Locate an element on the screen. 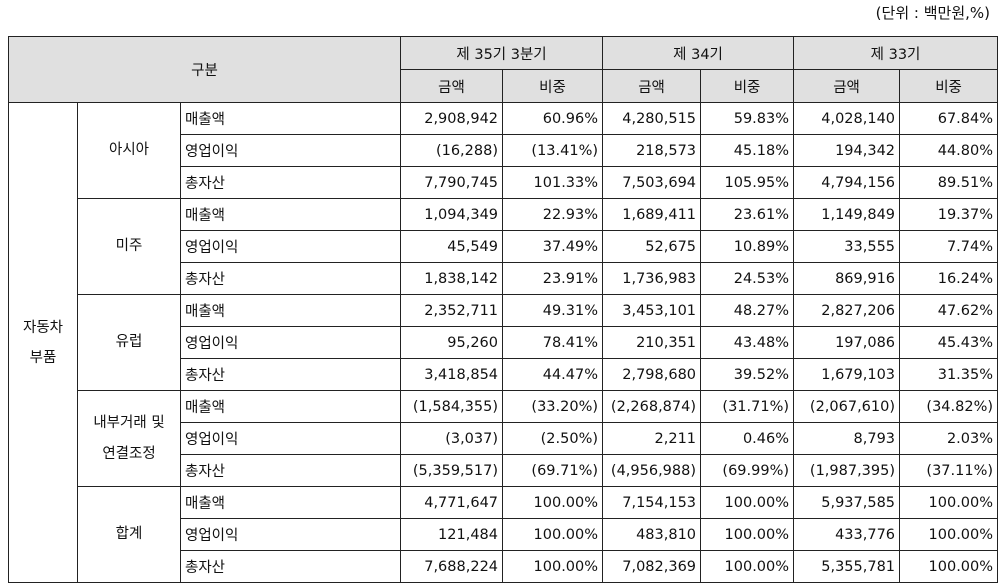 This screenshot has height=588, width=1002. amount-cell: 1,094,349 is located at coordinates (452, 214).